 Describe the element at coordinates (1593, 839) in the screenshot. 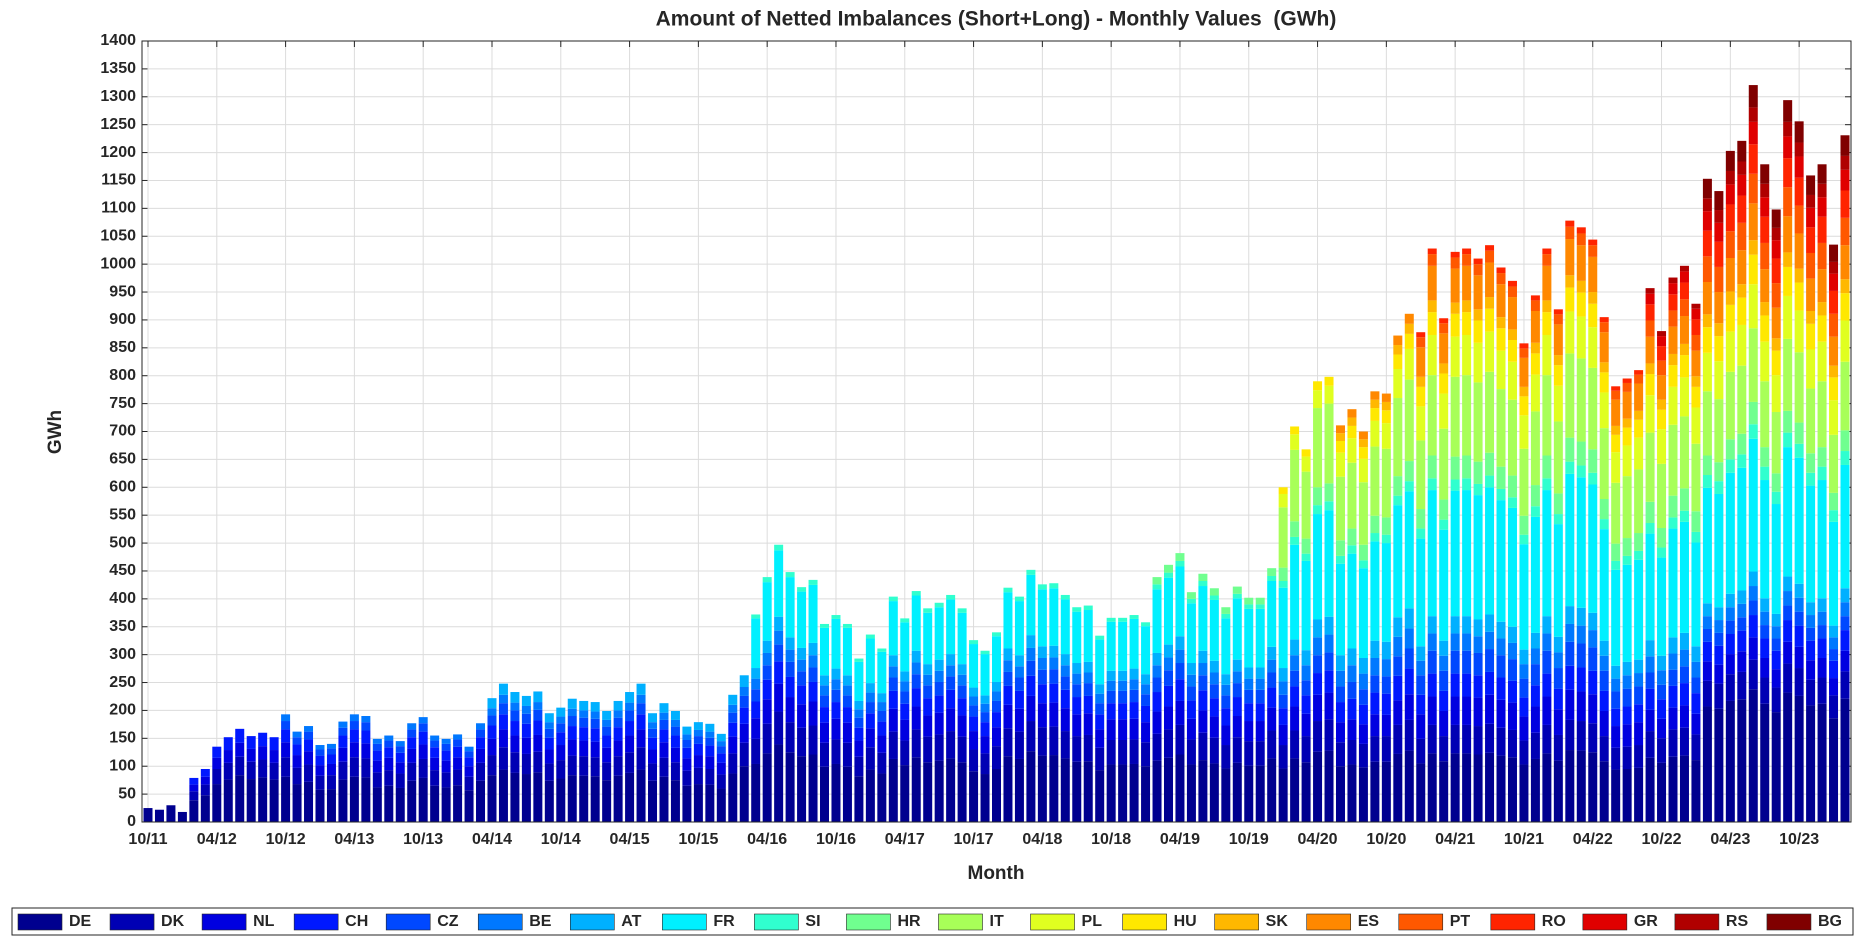

I see `x-tick-label: 04/22` at that location.